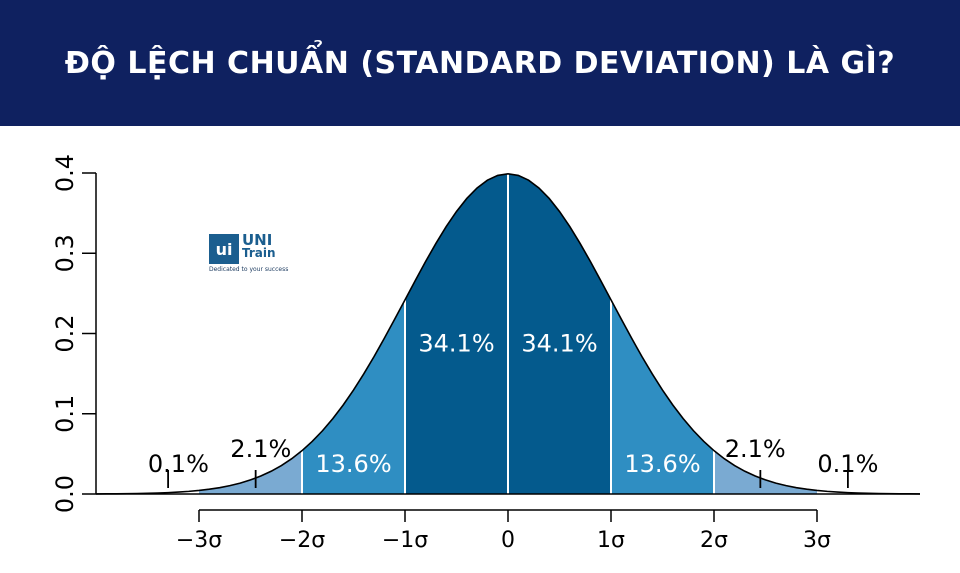 The width and height of the screenshot is (960, 573). Describe the element at coordinates (199, 540) in the screenshot. I see `x-tick-label: −3σ` at that location.